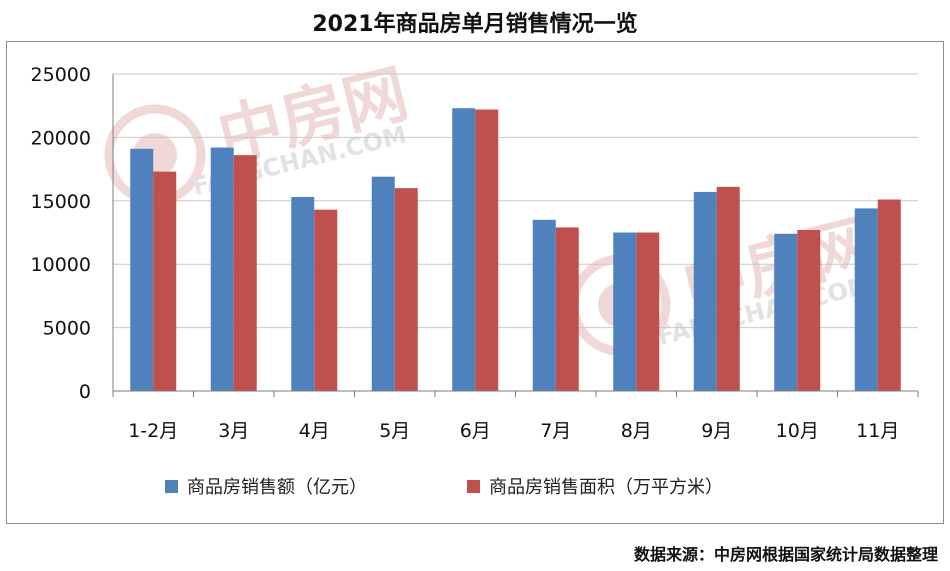  Describe the element at coordinates (277, 487) in the screenshot. I see `legend-label: 商品房销售额（亿元）` at that location.